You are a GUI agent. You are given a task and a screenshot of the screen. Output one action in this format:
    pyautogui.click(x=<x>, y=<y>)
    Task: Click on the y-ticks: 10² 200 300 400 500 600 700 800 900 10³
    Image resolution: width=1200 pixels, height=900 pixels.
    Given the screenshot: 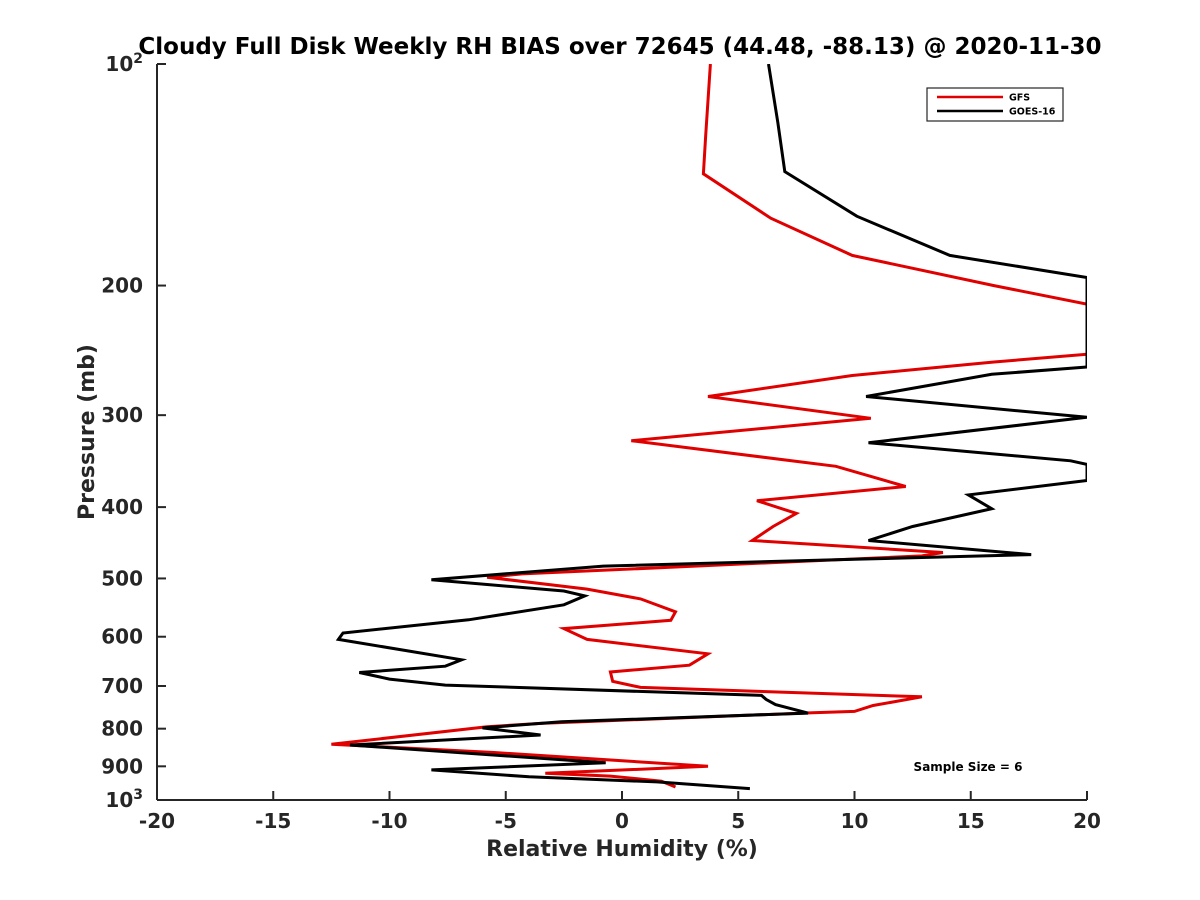 What is the action you would take?
    pyautogui.click(x=133, y=431)
    